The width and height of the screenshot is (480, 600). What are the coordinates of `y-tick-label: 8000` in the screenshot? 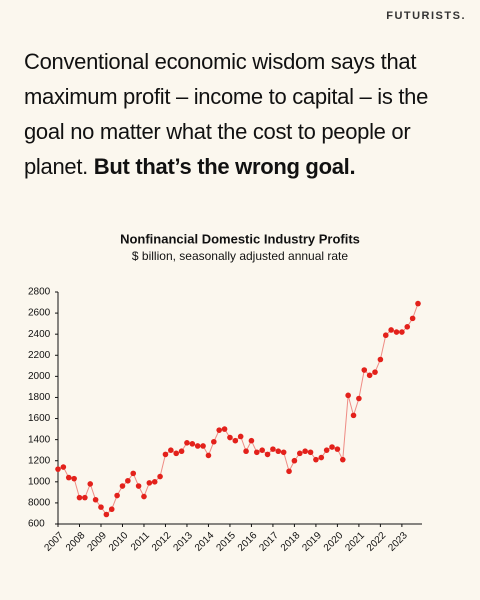 It's located at (39, 503).